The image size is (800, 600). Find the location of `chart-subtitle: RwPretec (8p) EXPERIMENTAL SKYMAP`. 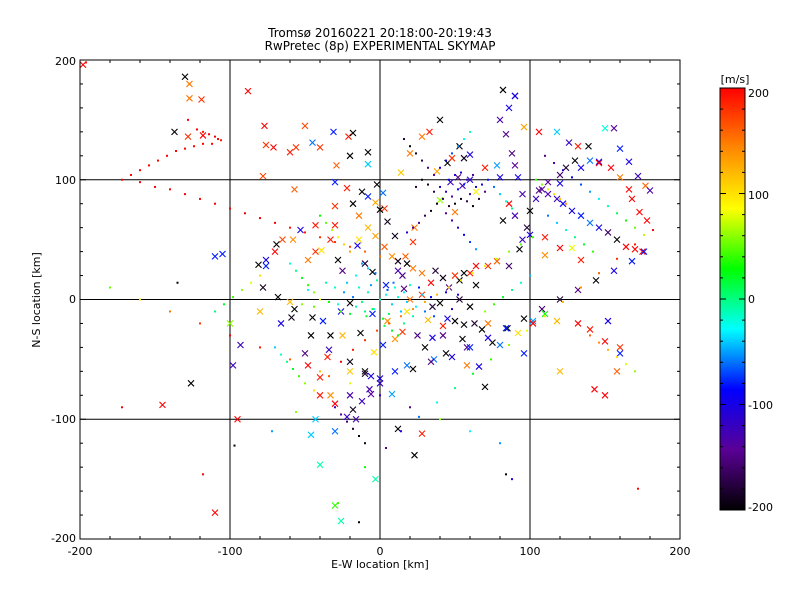

chart-subtitle: RwPretec (8p) EXPERIMENTAL SKYMAP is located at coordinates (380, 46).